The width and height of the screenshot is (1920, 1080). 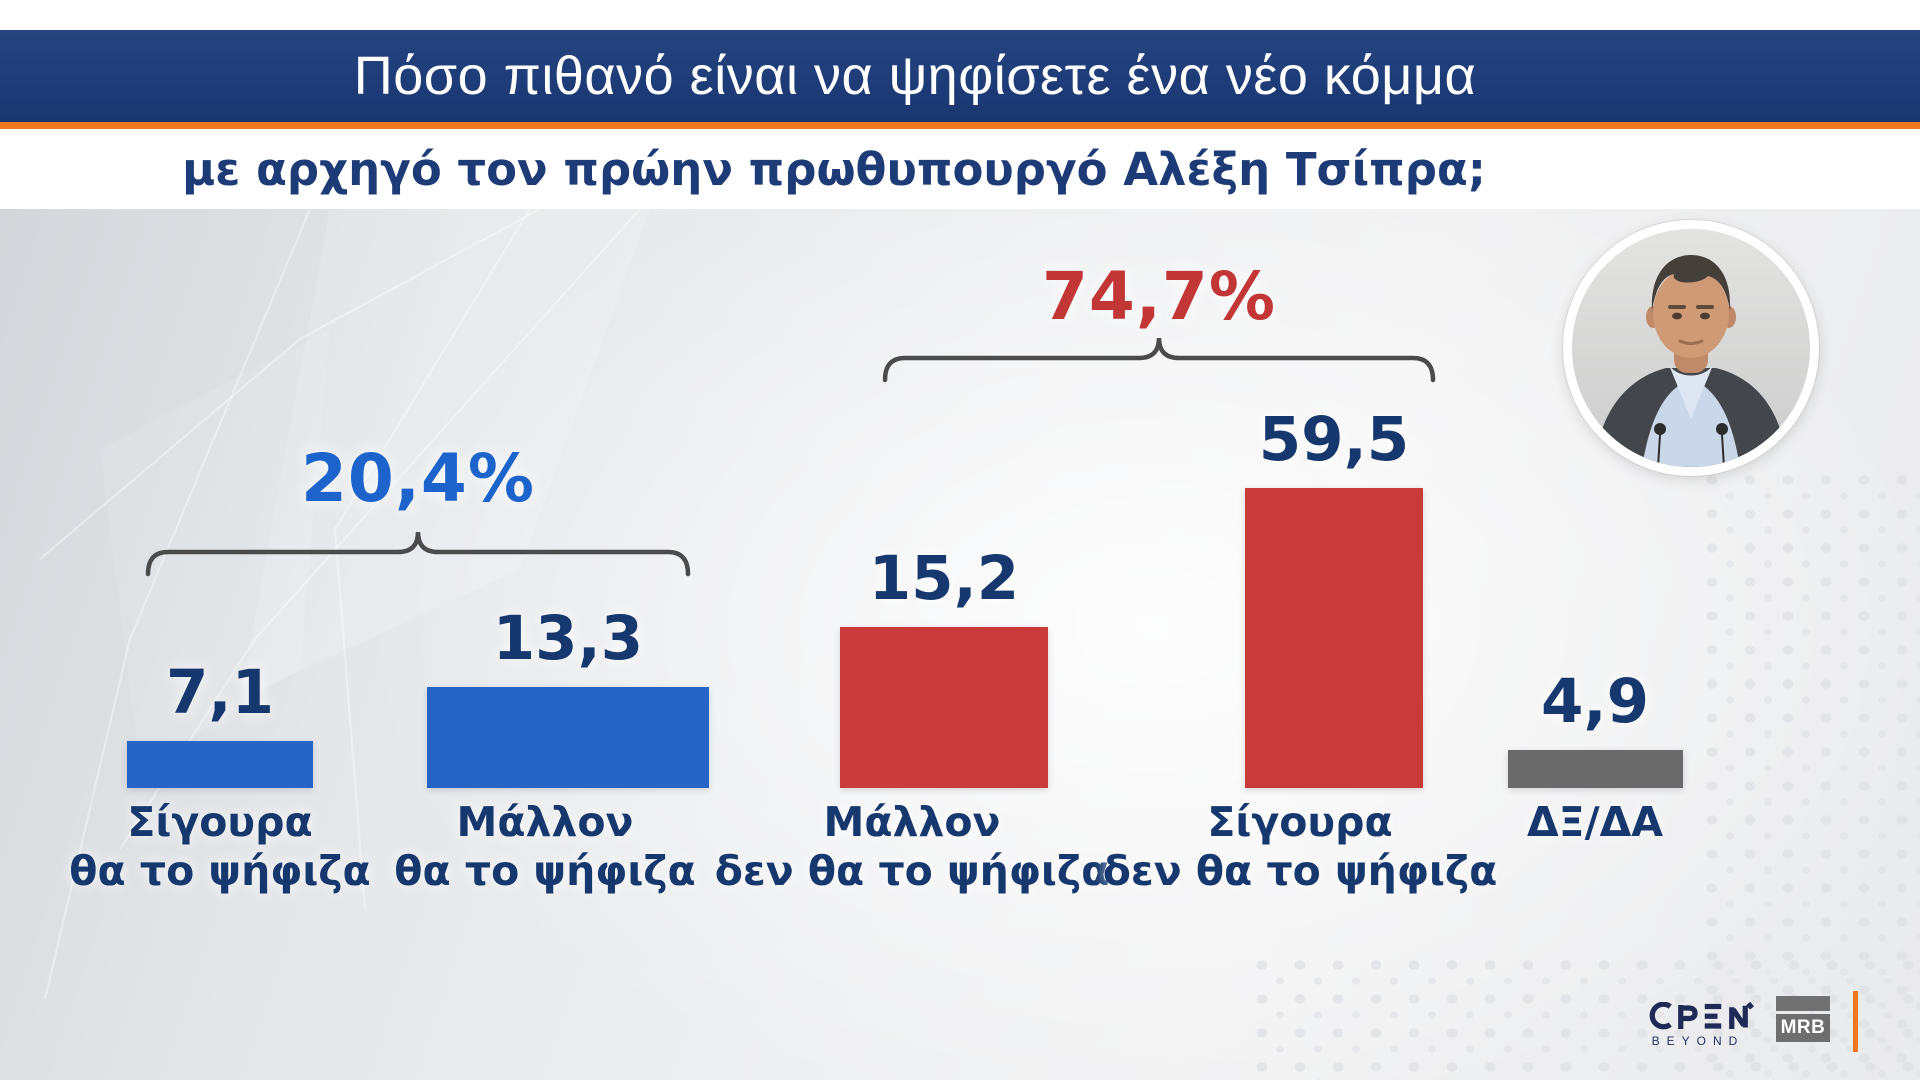 I want to click on bar-value: 59,5, so click(x=1334, y=439).